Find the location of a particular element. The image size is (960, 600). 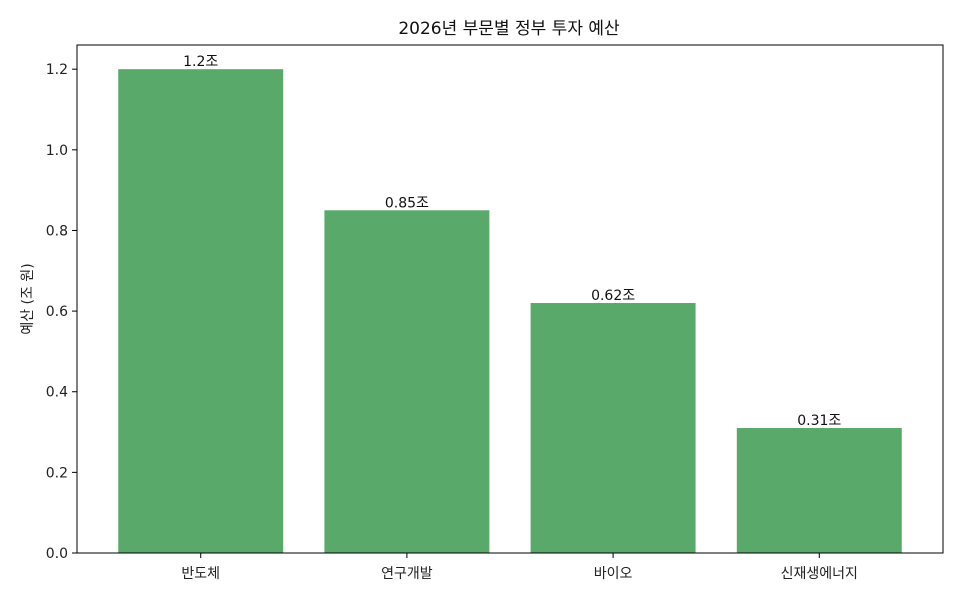

x-tick-label: 신재생에너지 is located at coordinates (819, 574).